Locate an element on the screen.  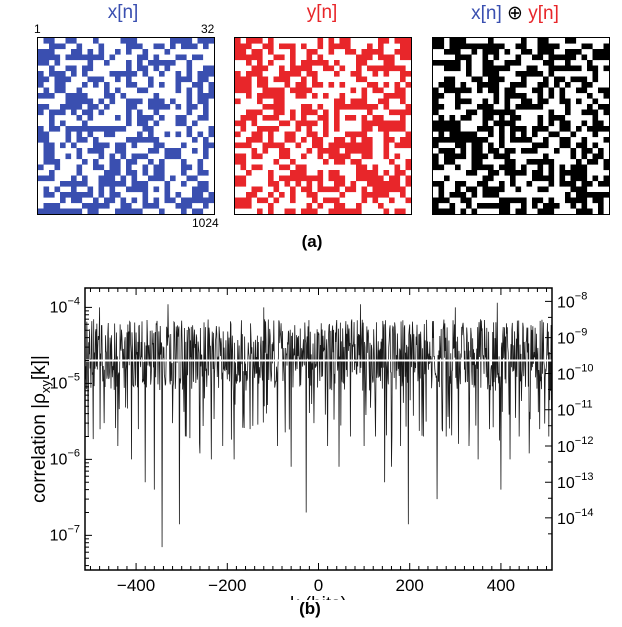
x-tick-label: 0 is located at coordinates (318, 585).